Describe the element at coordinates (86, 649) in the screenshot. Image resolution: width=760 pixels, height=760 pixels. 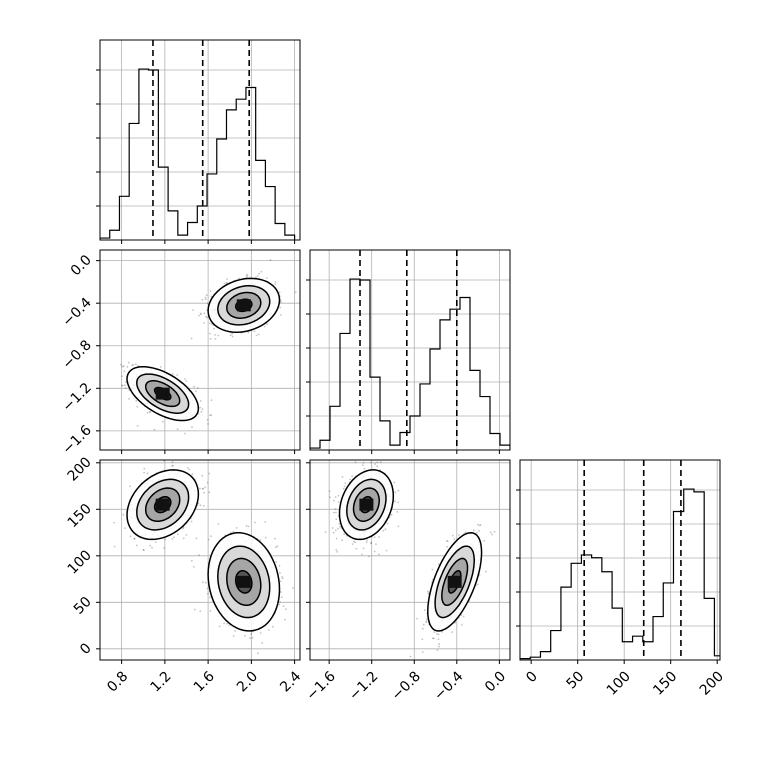
I see `y-tick-label: 0` at that location.